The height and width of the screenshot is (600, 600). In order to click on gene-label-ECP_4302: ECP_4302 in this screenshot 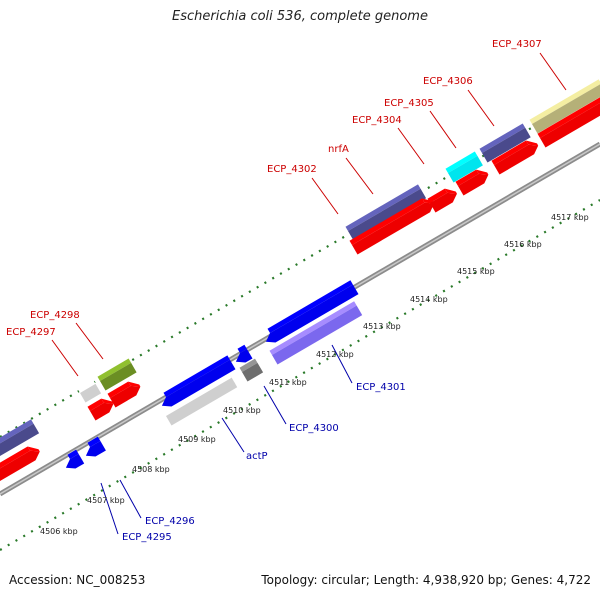, I will do `click(292, 169)`.